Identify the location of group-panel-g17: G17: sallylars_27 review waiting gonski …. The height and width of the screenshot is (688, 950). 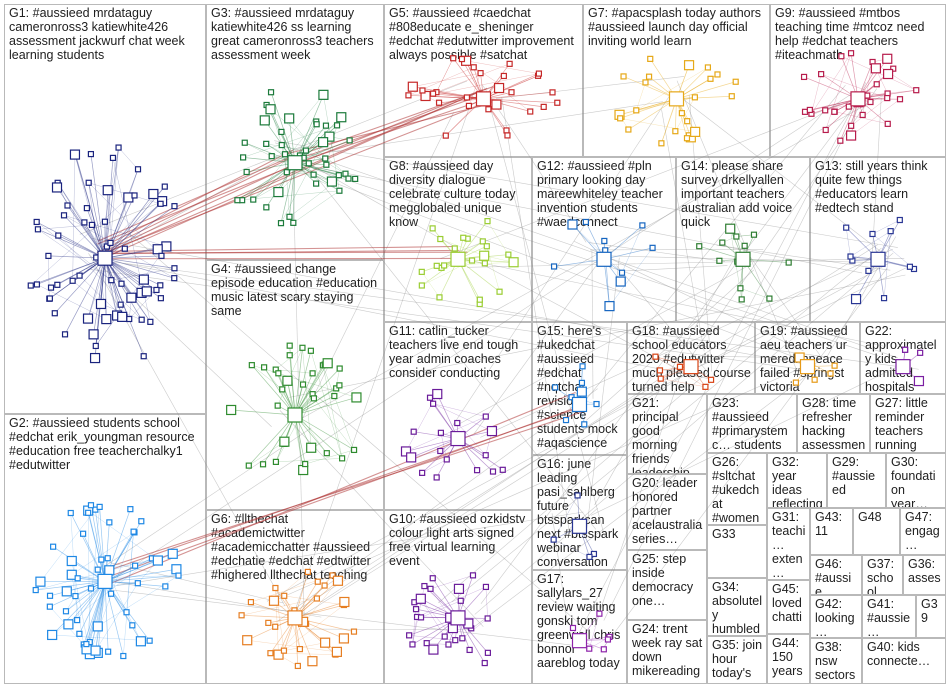
(579, 627).